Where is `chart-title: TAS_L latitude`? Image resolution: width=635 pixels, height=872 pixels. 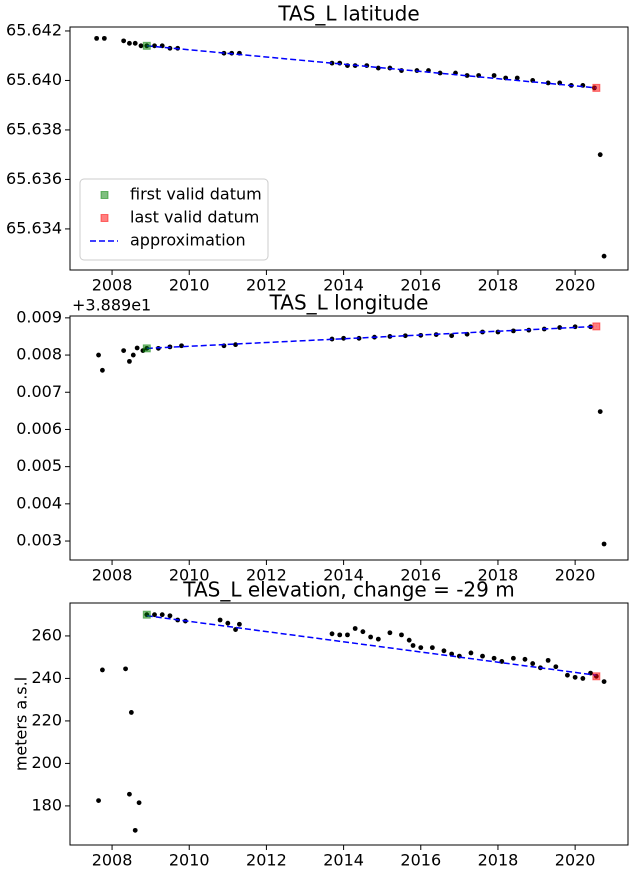
chart-title: TAS_L latitude is located at coordinates (348, 14).